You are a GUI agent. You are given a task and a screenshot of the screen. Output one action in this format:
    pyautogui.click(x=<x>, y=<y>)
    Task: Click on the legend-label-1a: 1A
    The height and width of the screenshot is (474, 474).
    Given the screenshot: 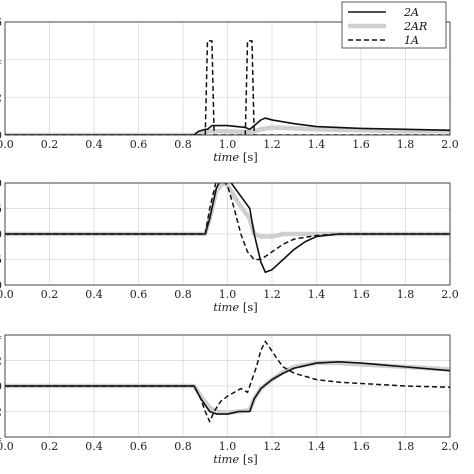 What is the action you would take?
    pyautogui.click(x=411, y=40)
    